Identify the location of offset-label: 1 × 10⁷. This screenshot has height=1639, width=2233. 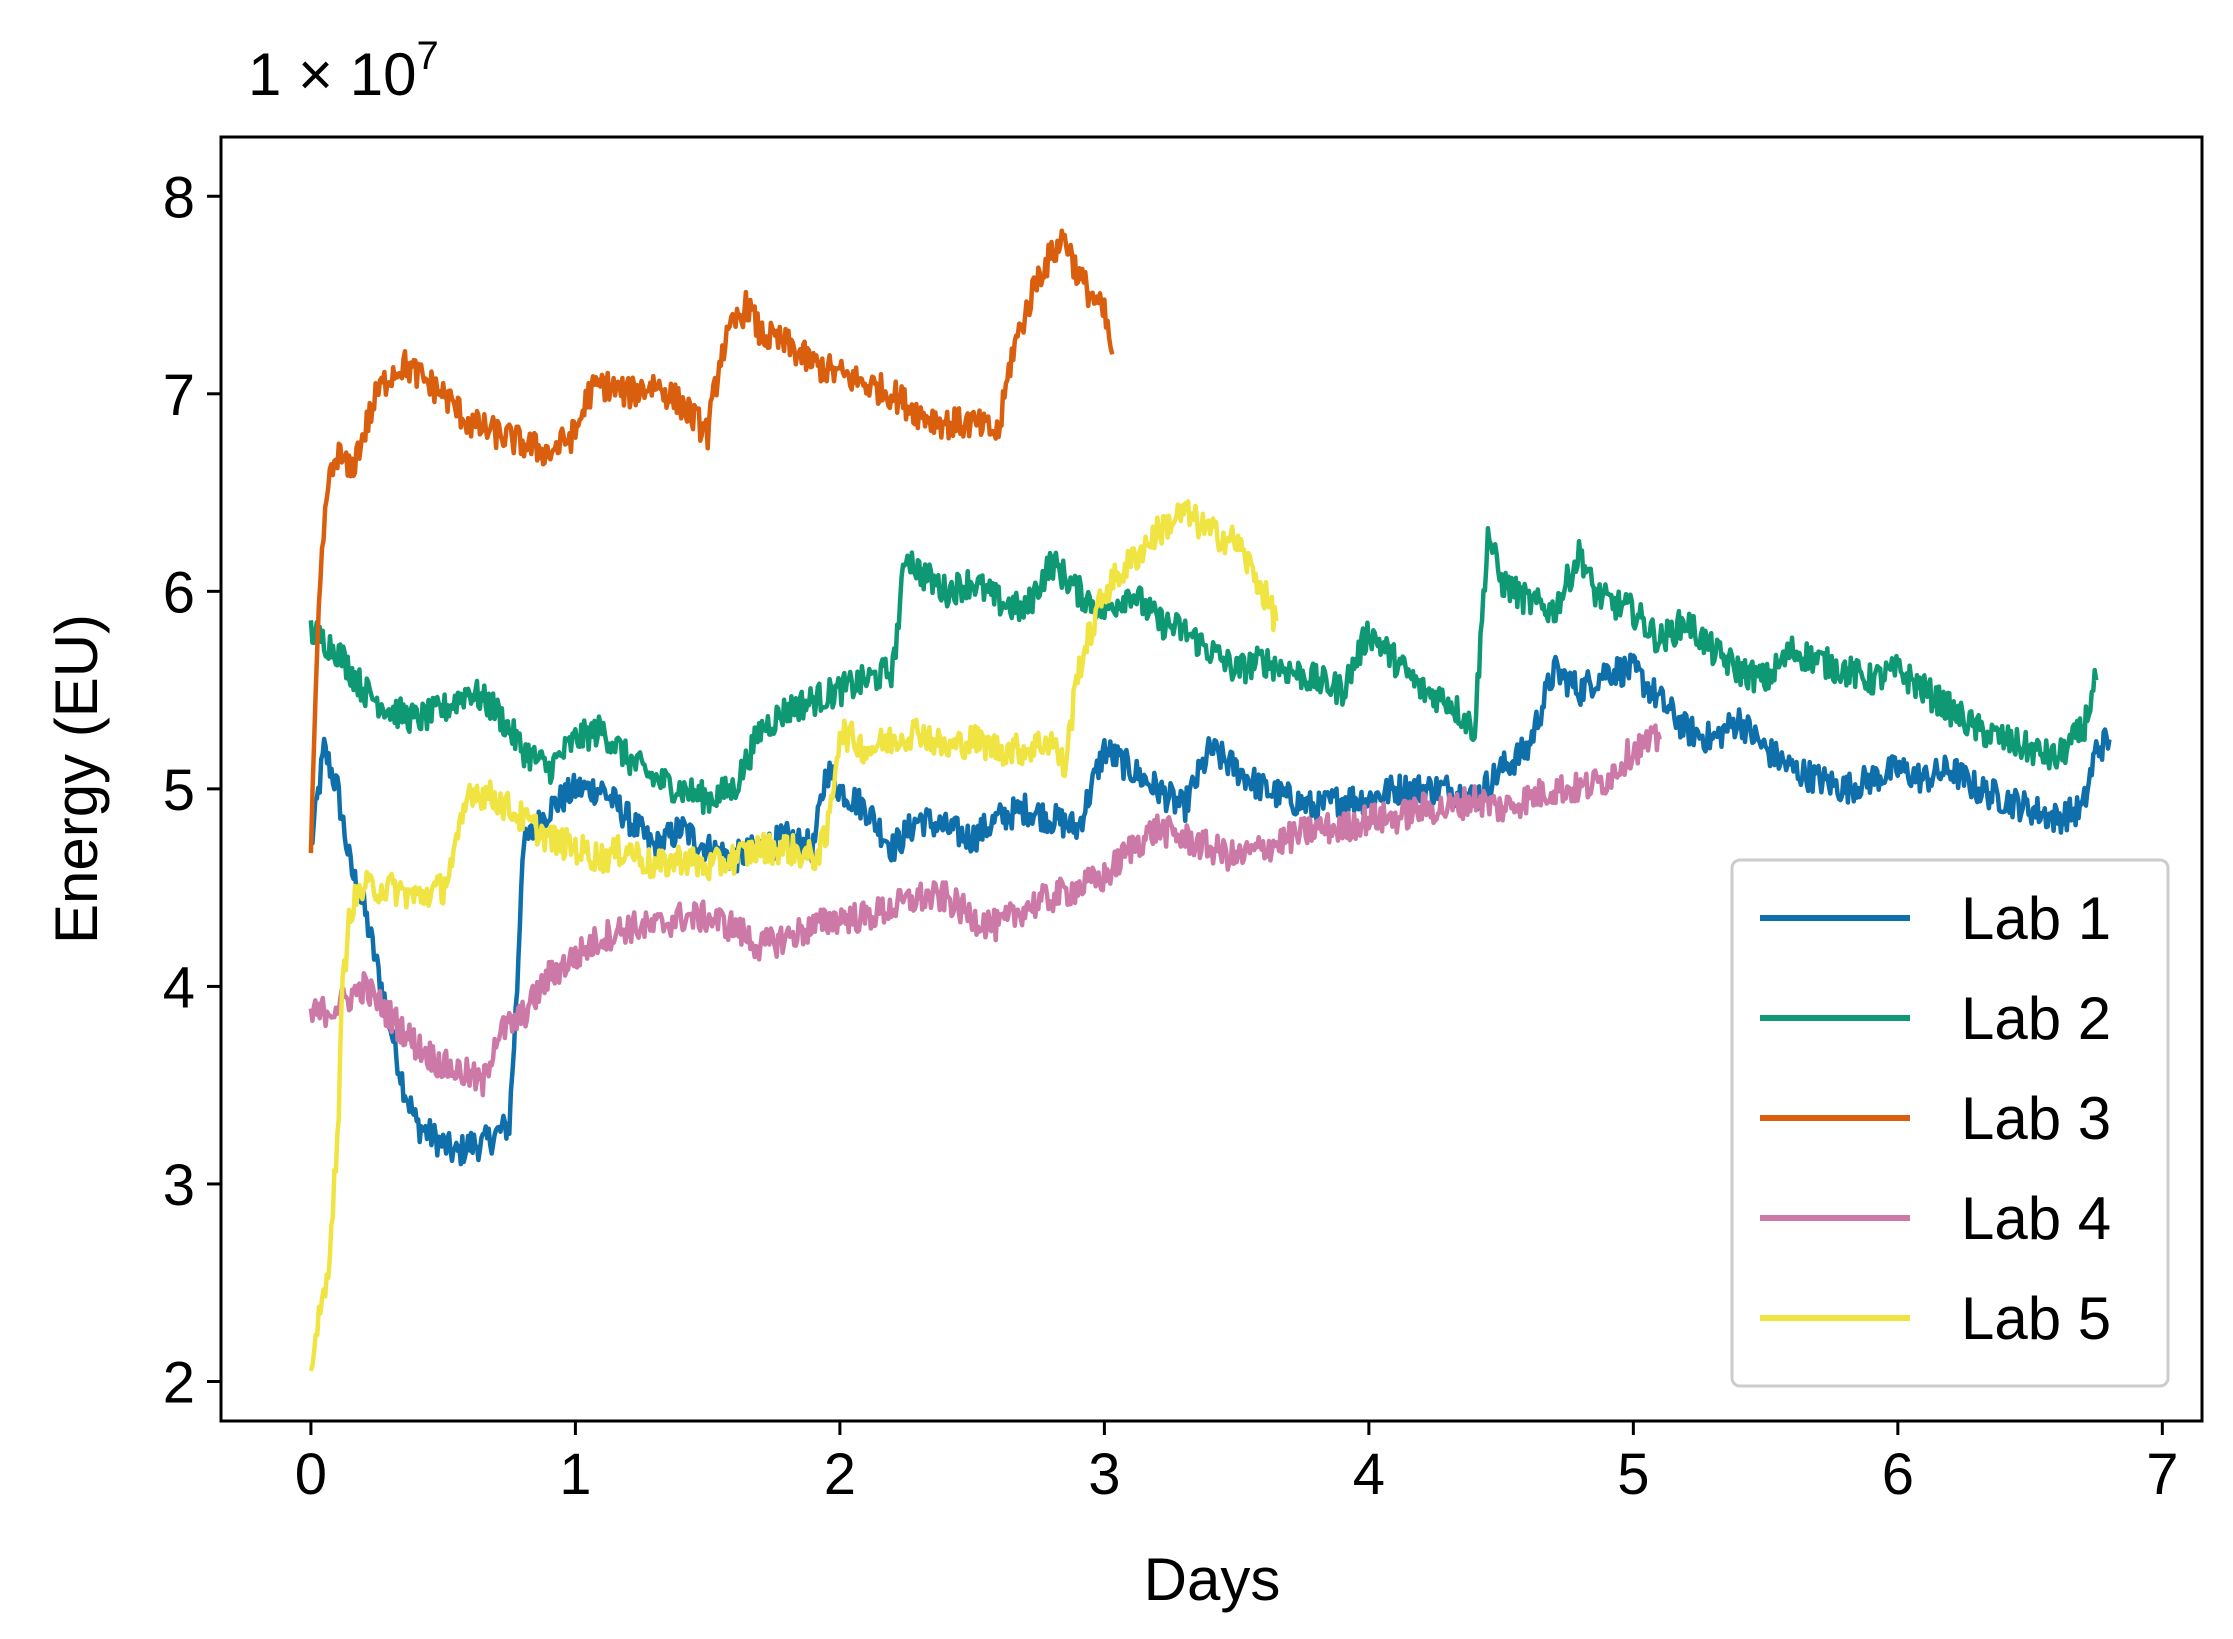
(343, 71).